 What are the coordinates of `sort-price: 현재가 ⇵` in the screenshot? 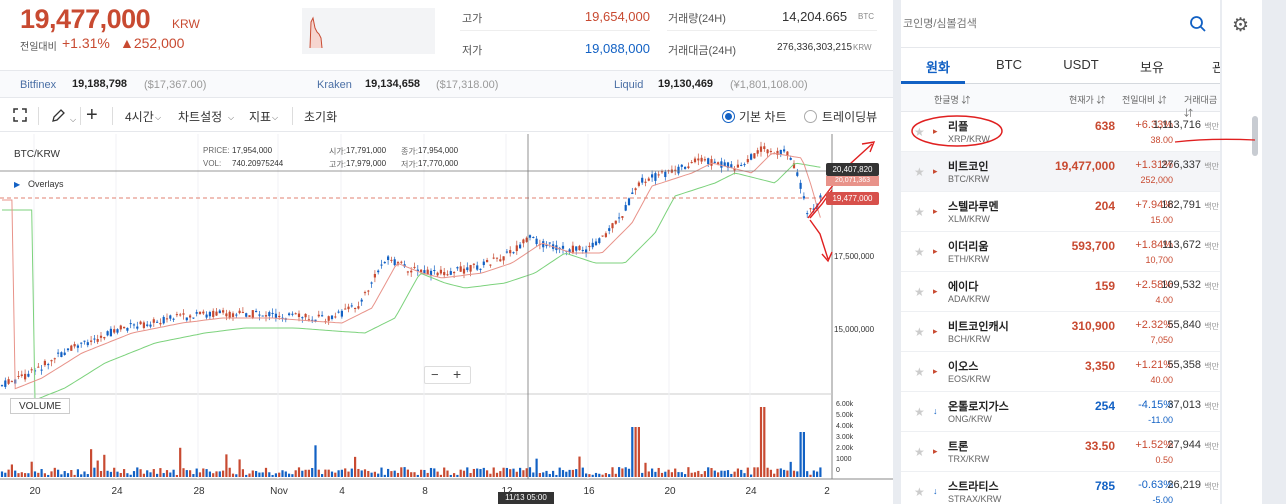 It's located at (1087, 100).